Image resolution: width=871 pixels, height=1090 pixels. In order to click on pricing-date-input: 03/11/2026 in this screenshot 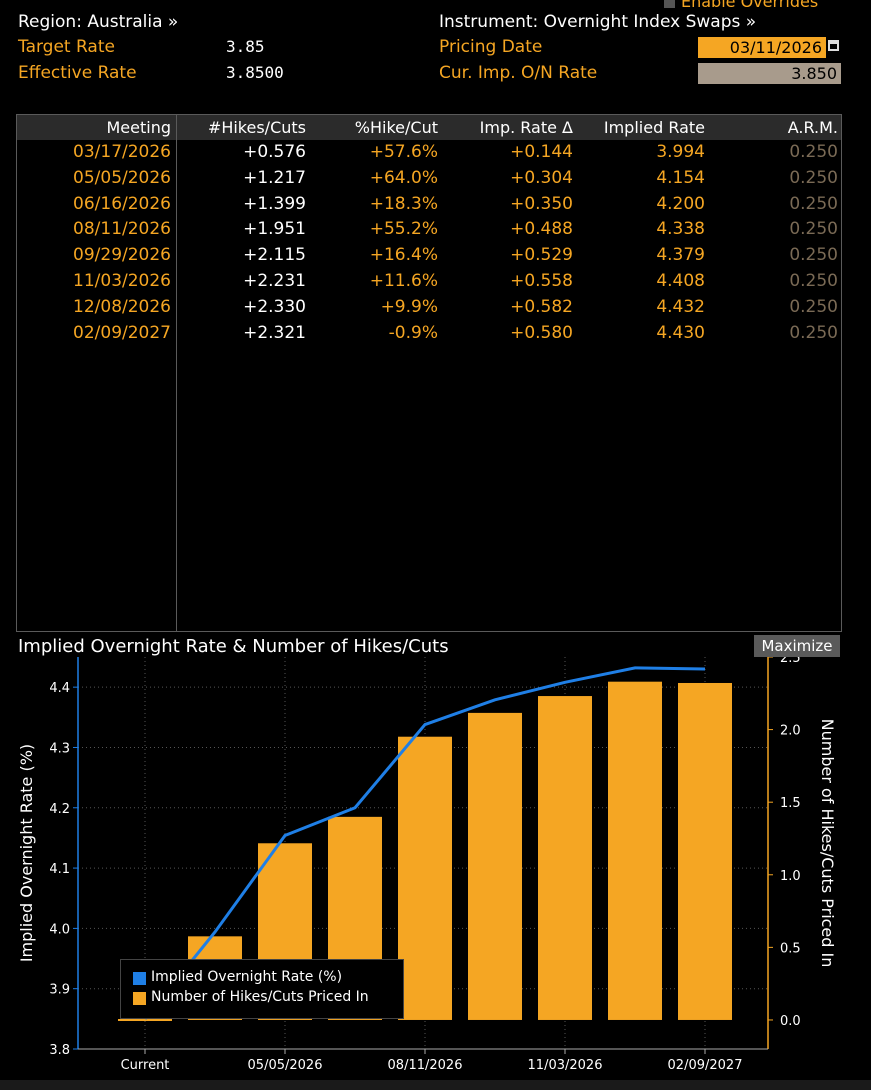, I will do `click(762, 47)`.